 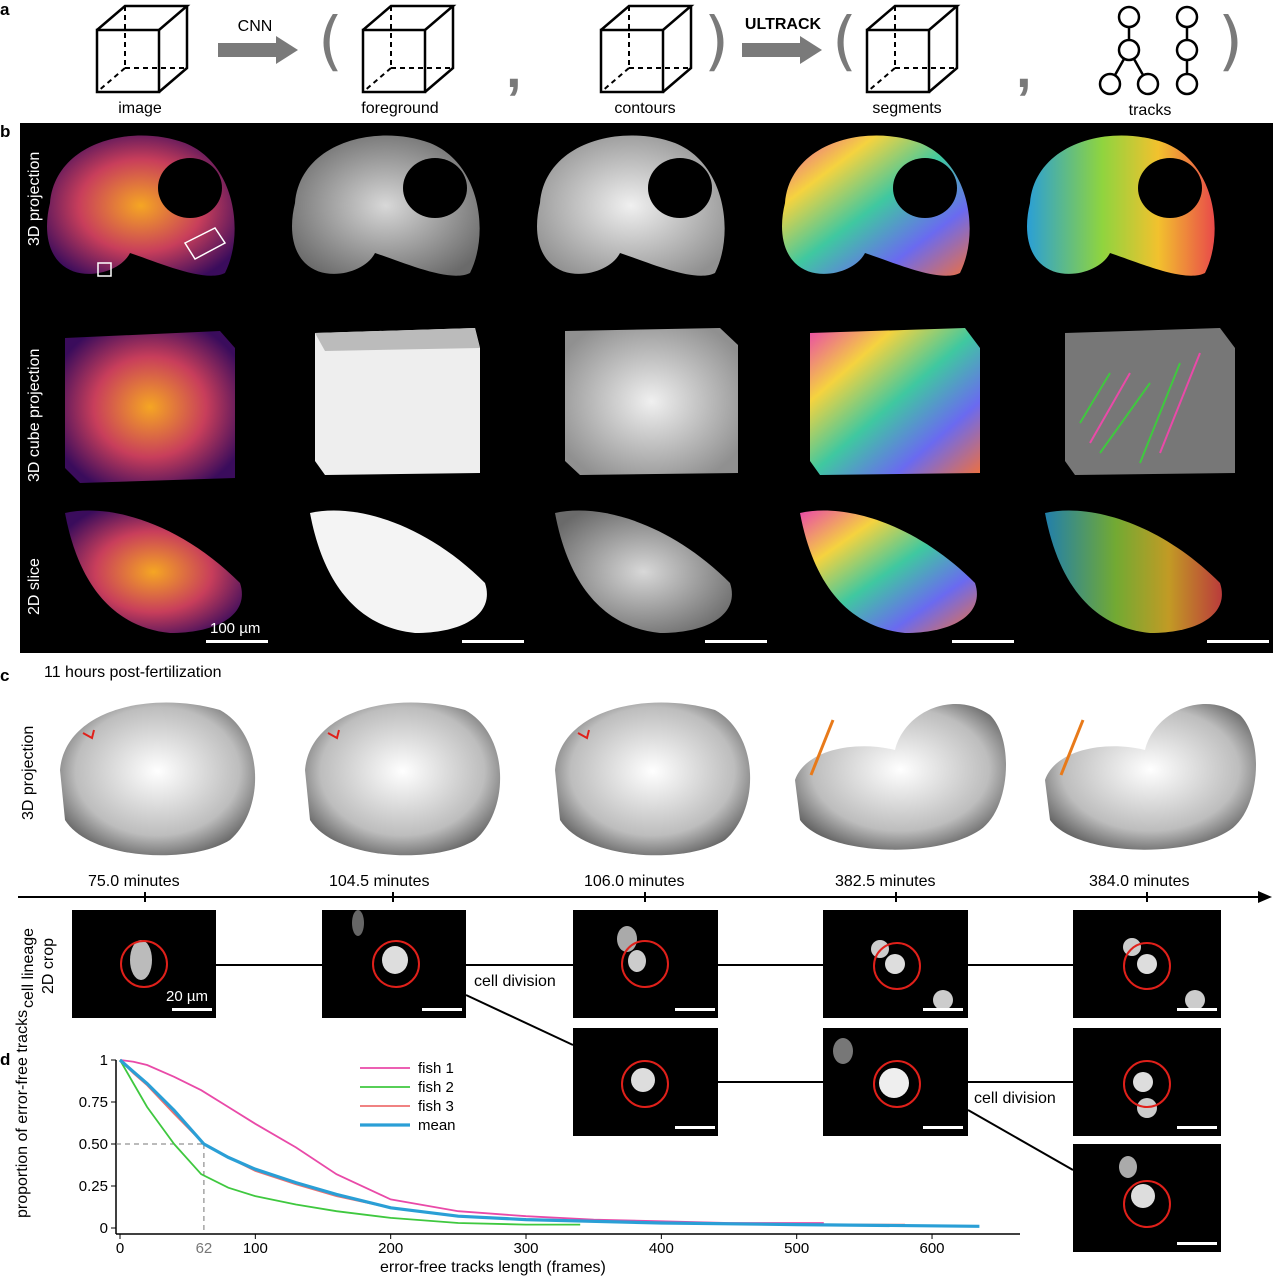 I want to click on panel-c-title: 11 hours post-fertilization, so click(x=133, y=672).